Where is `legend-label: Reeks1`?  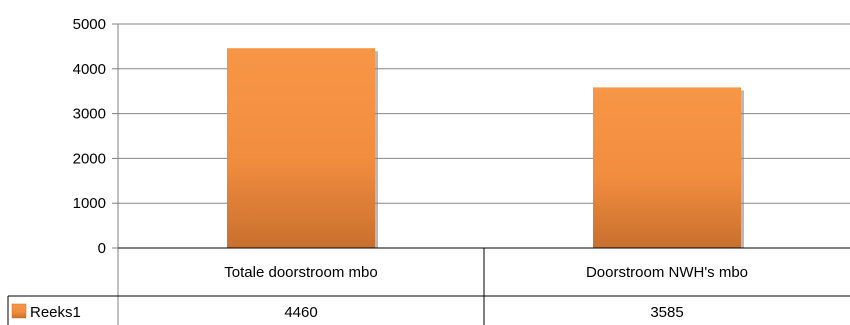
legend-label: Reeks1 is located at coordinates (55, 312).